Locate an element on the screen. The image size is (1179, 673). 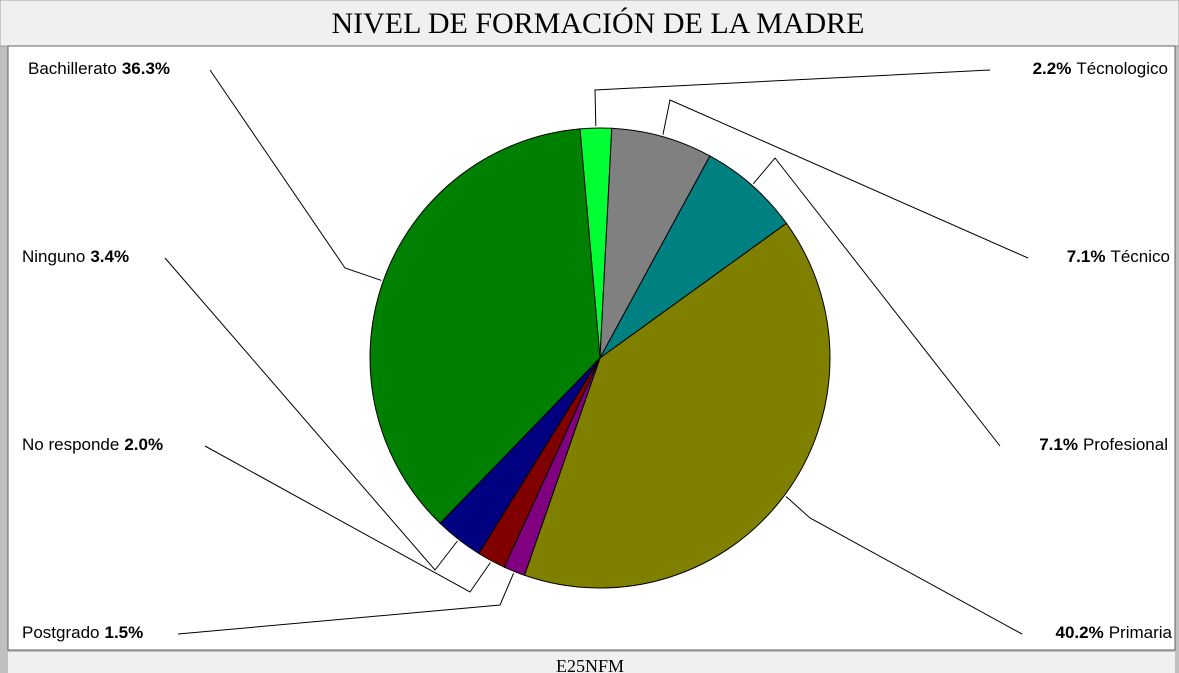
slice-value-label: 2.2% is located at coordinates (1052, 68).